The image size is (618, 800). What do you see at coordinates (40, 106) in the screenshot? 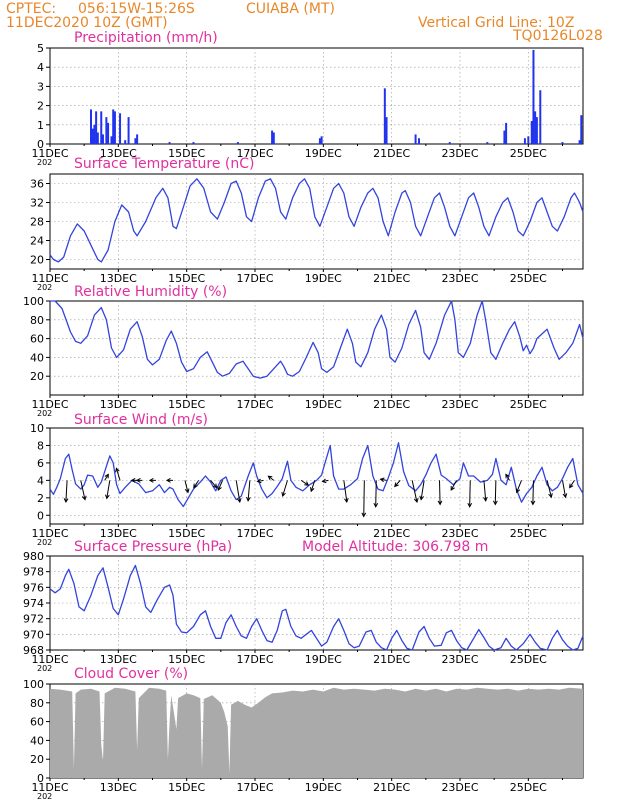
I see `precip-ytick-label: 2` at bounding box center [40, 106].